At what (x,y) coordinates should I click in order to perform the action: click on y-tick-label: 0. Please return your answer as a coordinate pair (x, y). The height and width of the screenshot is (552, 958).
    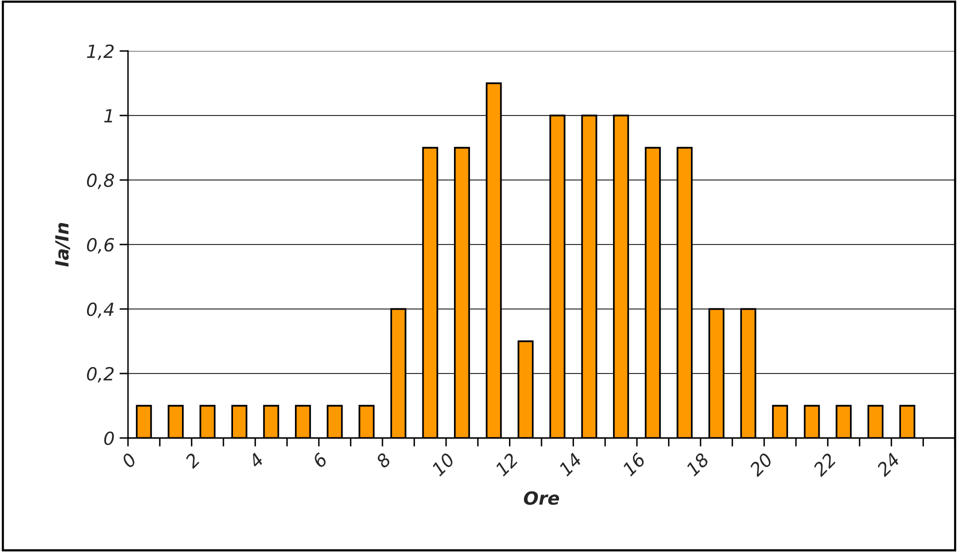
    Looking at the image, I should click on (109, 438).